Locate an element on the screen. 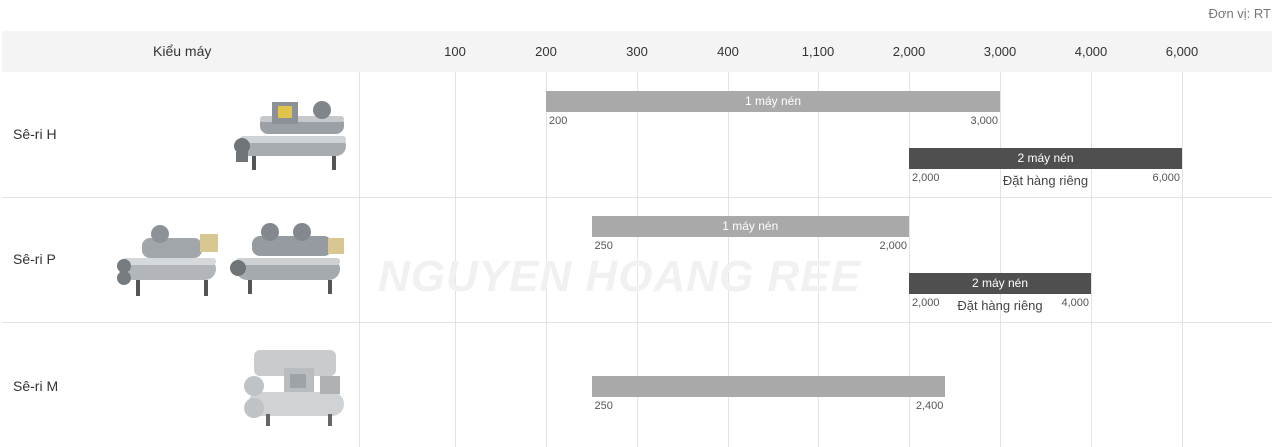 The width and height of the screenshot is (1275, 447). chiller-image-series-p-single is located at coordinates (167, 260).